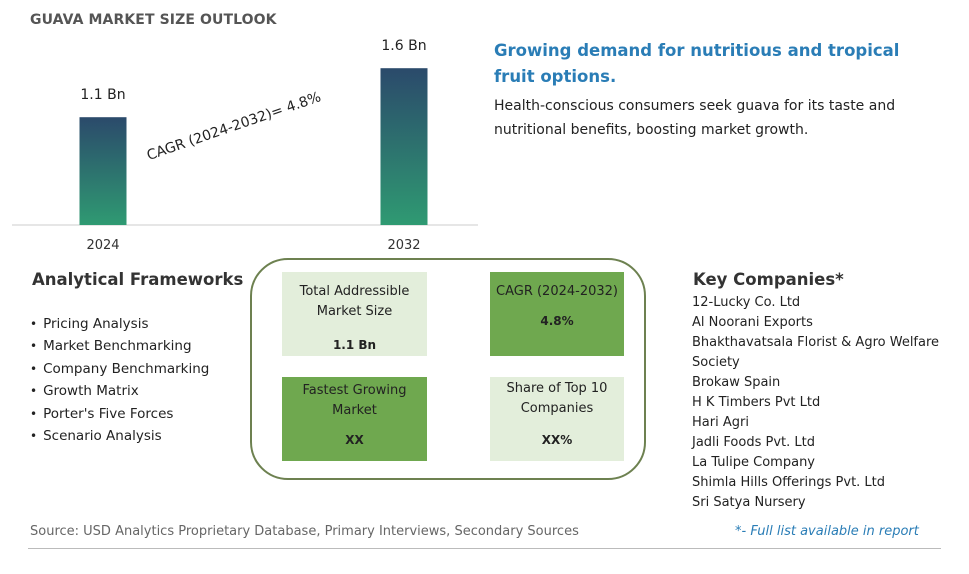 Image resolution: width=969 pixels, height=574 pixels. What do you see at coordinates (557, 440) in the screenshot?
I see `tile-value: XX%` at bounding box center [557, 440].